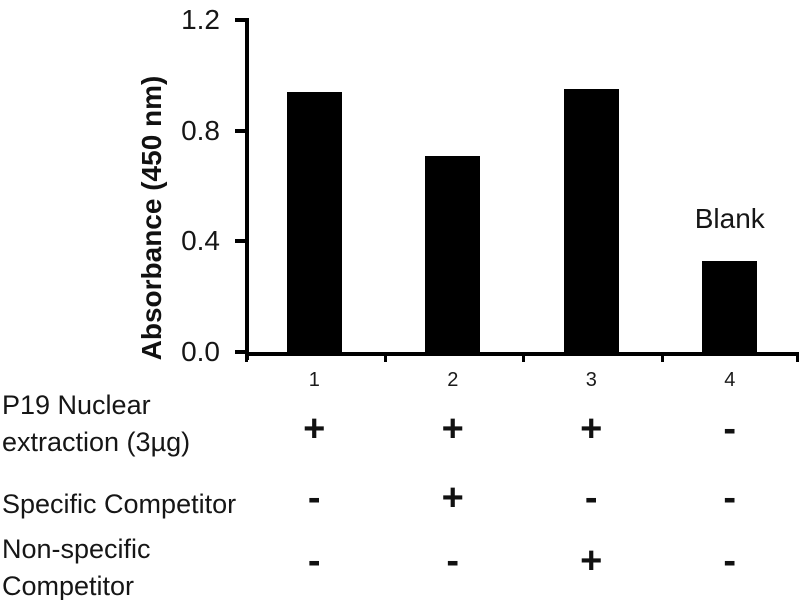 This screenshot has height=600, width=800. What do you see at coordinates (200, 130) in the screenshot?
I see `y-tick-label: 0.8` at bounding box center [200, 130].